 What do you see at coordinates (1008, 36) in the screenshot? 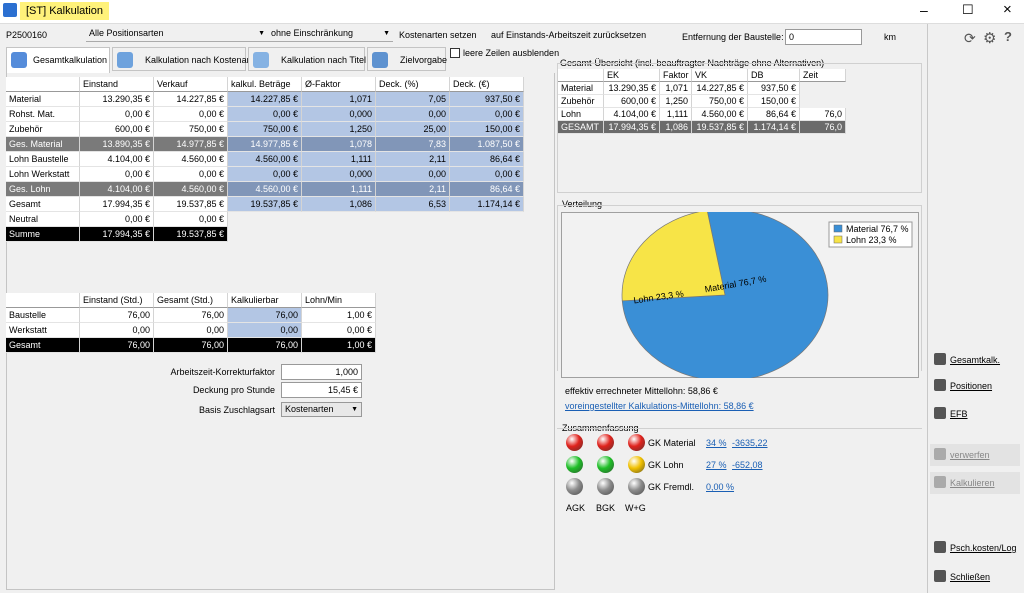
I see `help-icon: ?` at bounding box center [1008, 36].